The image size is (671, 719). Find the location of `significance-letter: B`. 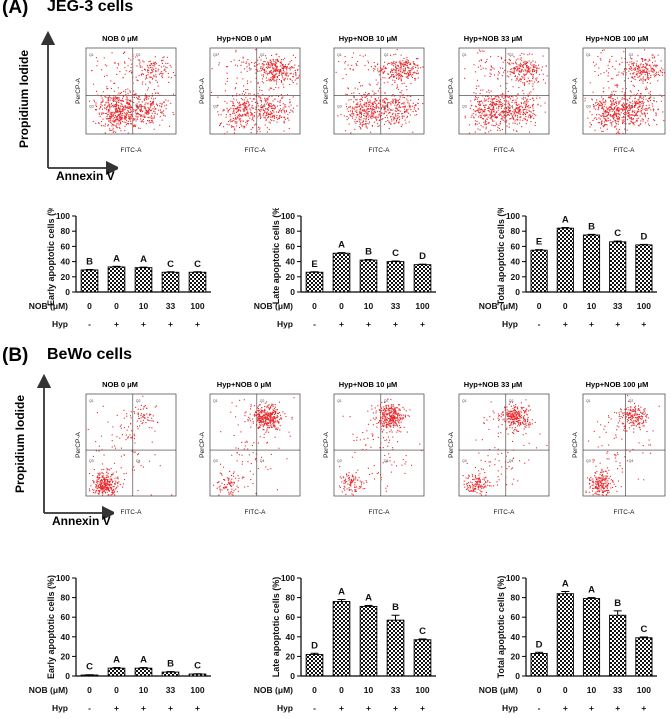

significance-letter: B is located at coordinates (591, 226).